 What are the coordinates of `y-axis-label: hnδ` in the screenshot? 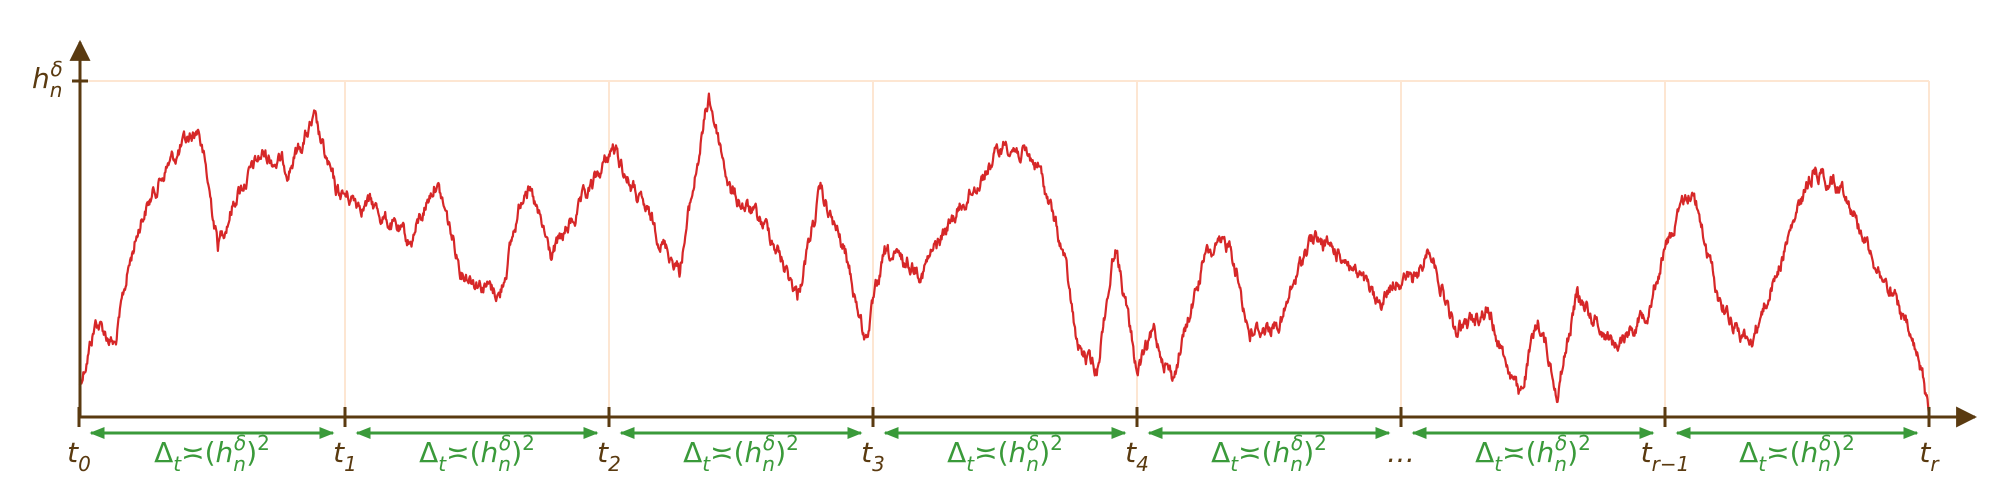 It's located at (47, 79).